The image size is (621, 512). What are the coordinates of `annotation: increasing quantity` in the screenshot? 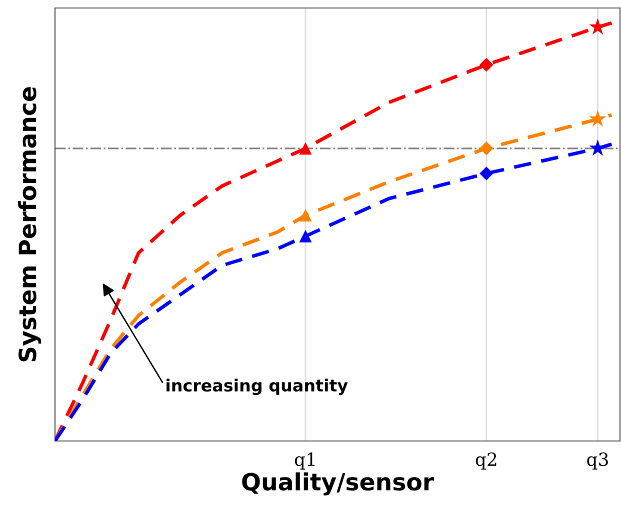 It's located at (257, 387).